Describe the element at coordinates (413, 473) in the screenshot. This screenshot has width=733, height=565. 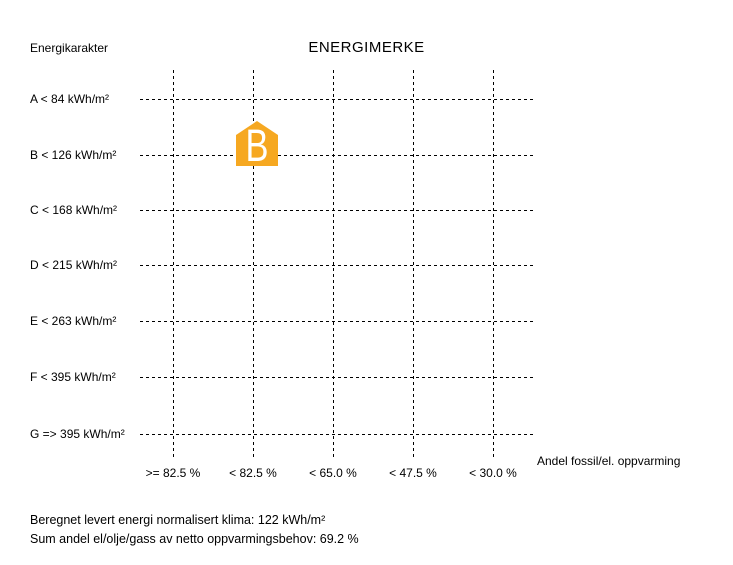
I see `x-tick-label: < 47.5 %` at that location.